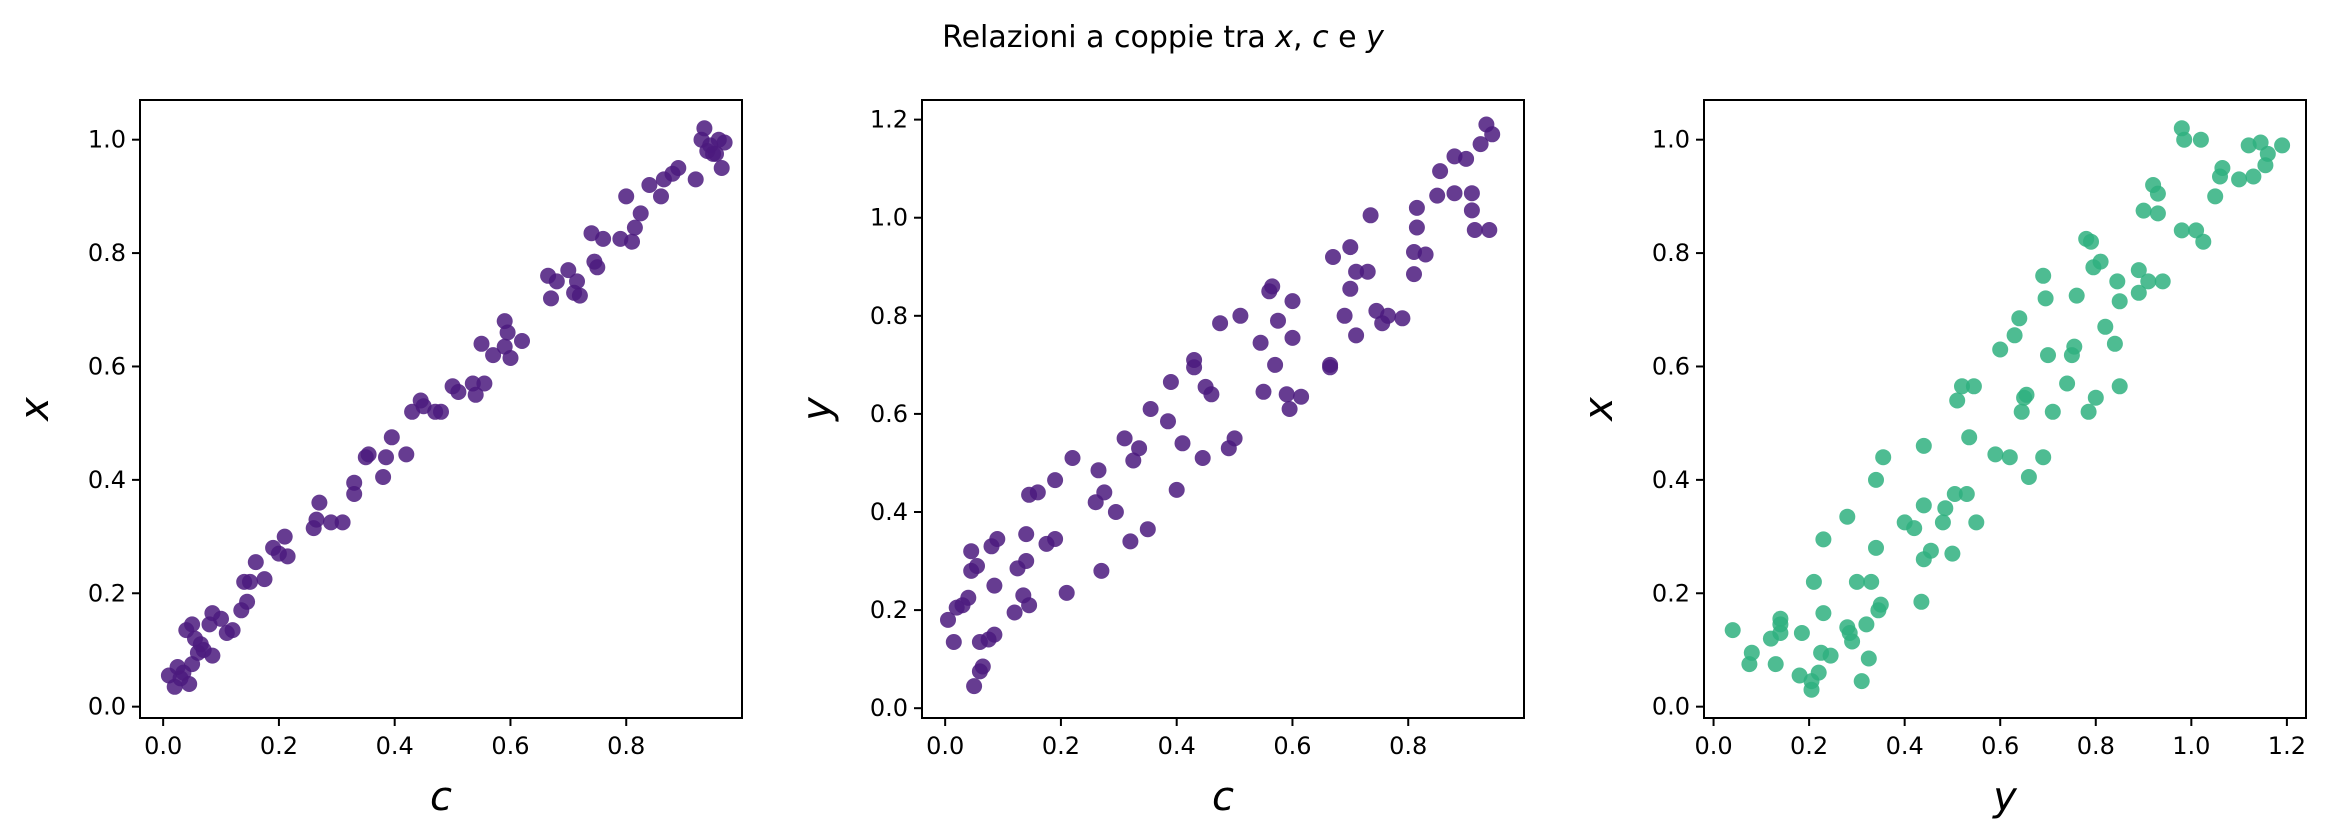 This screenshot has height=837, width=2327. I want to click on x-tick-label: 0.0, so click(1713, 746).